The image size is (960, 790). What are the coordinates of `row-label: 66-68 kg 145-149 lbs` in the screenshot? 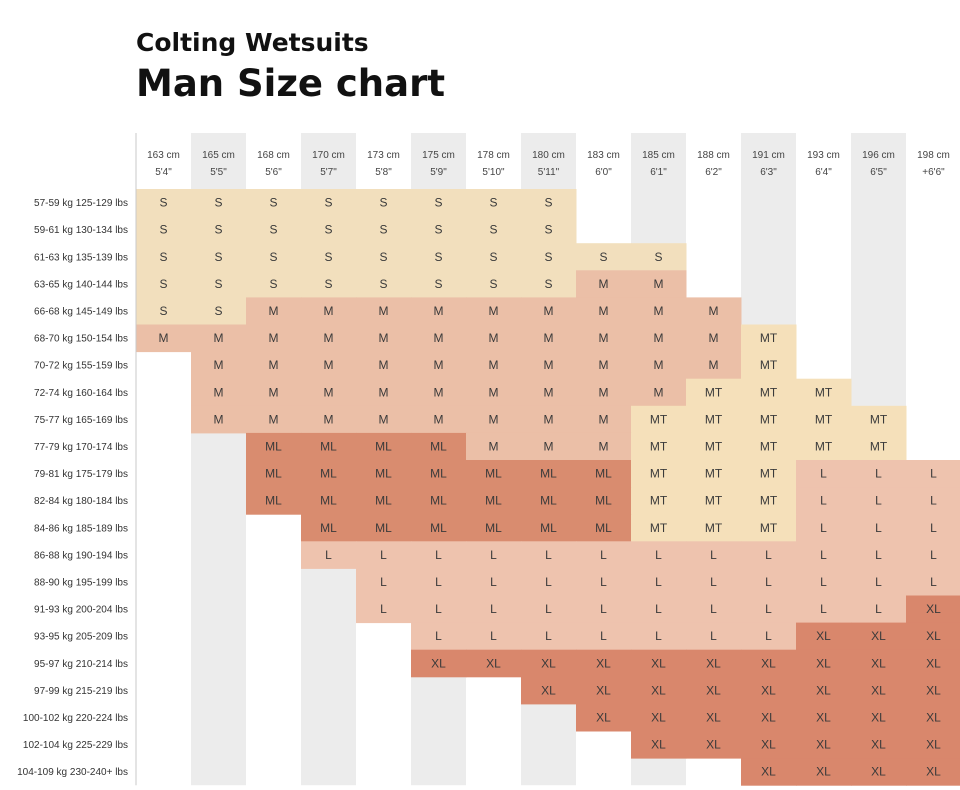 It's located at (81, 311).